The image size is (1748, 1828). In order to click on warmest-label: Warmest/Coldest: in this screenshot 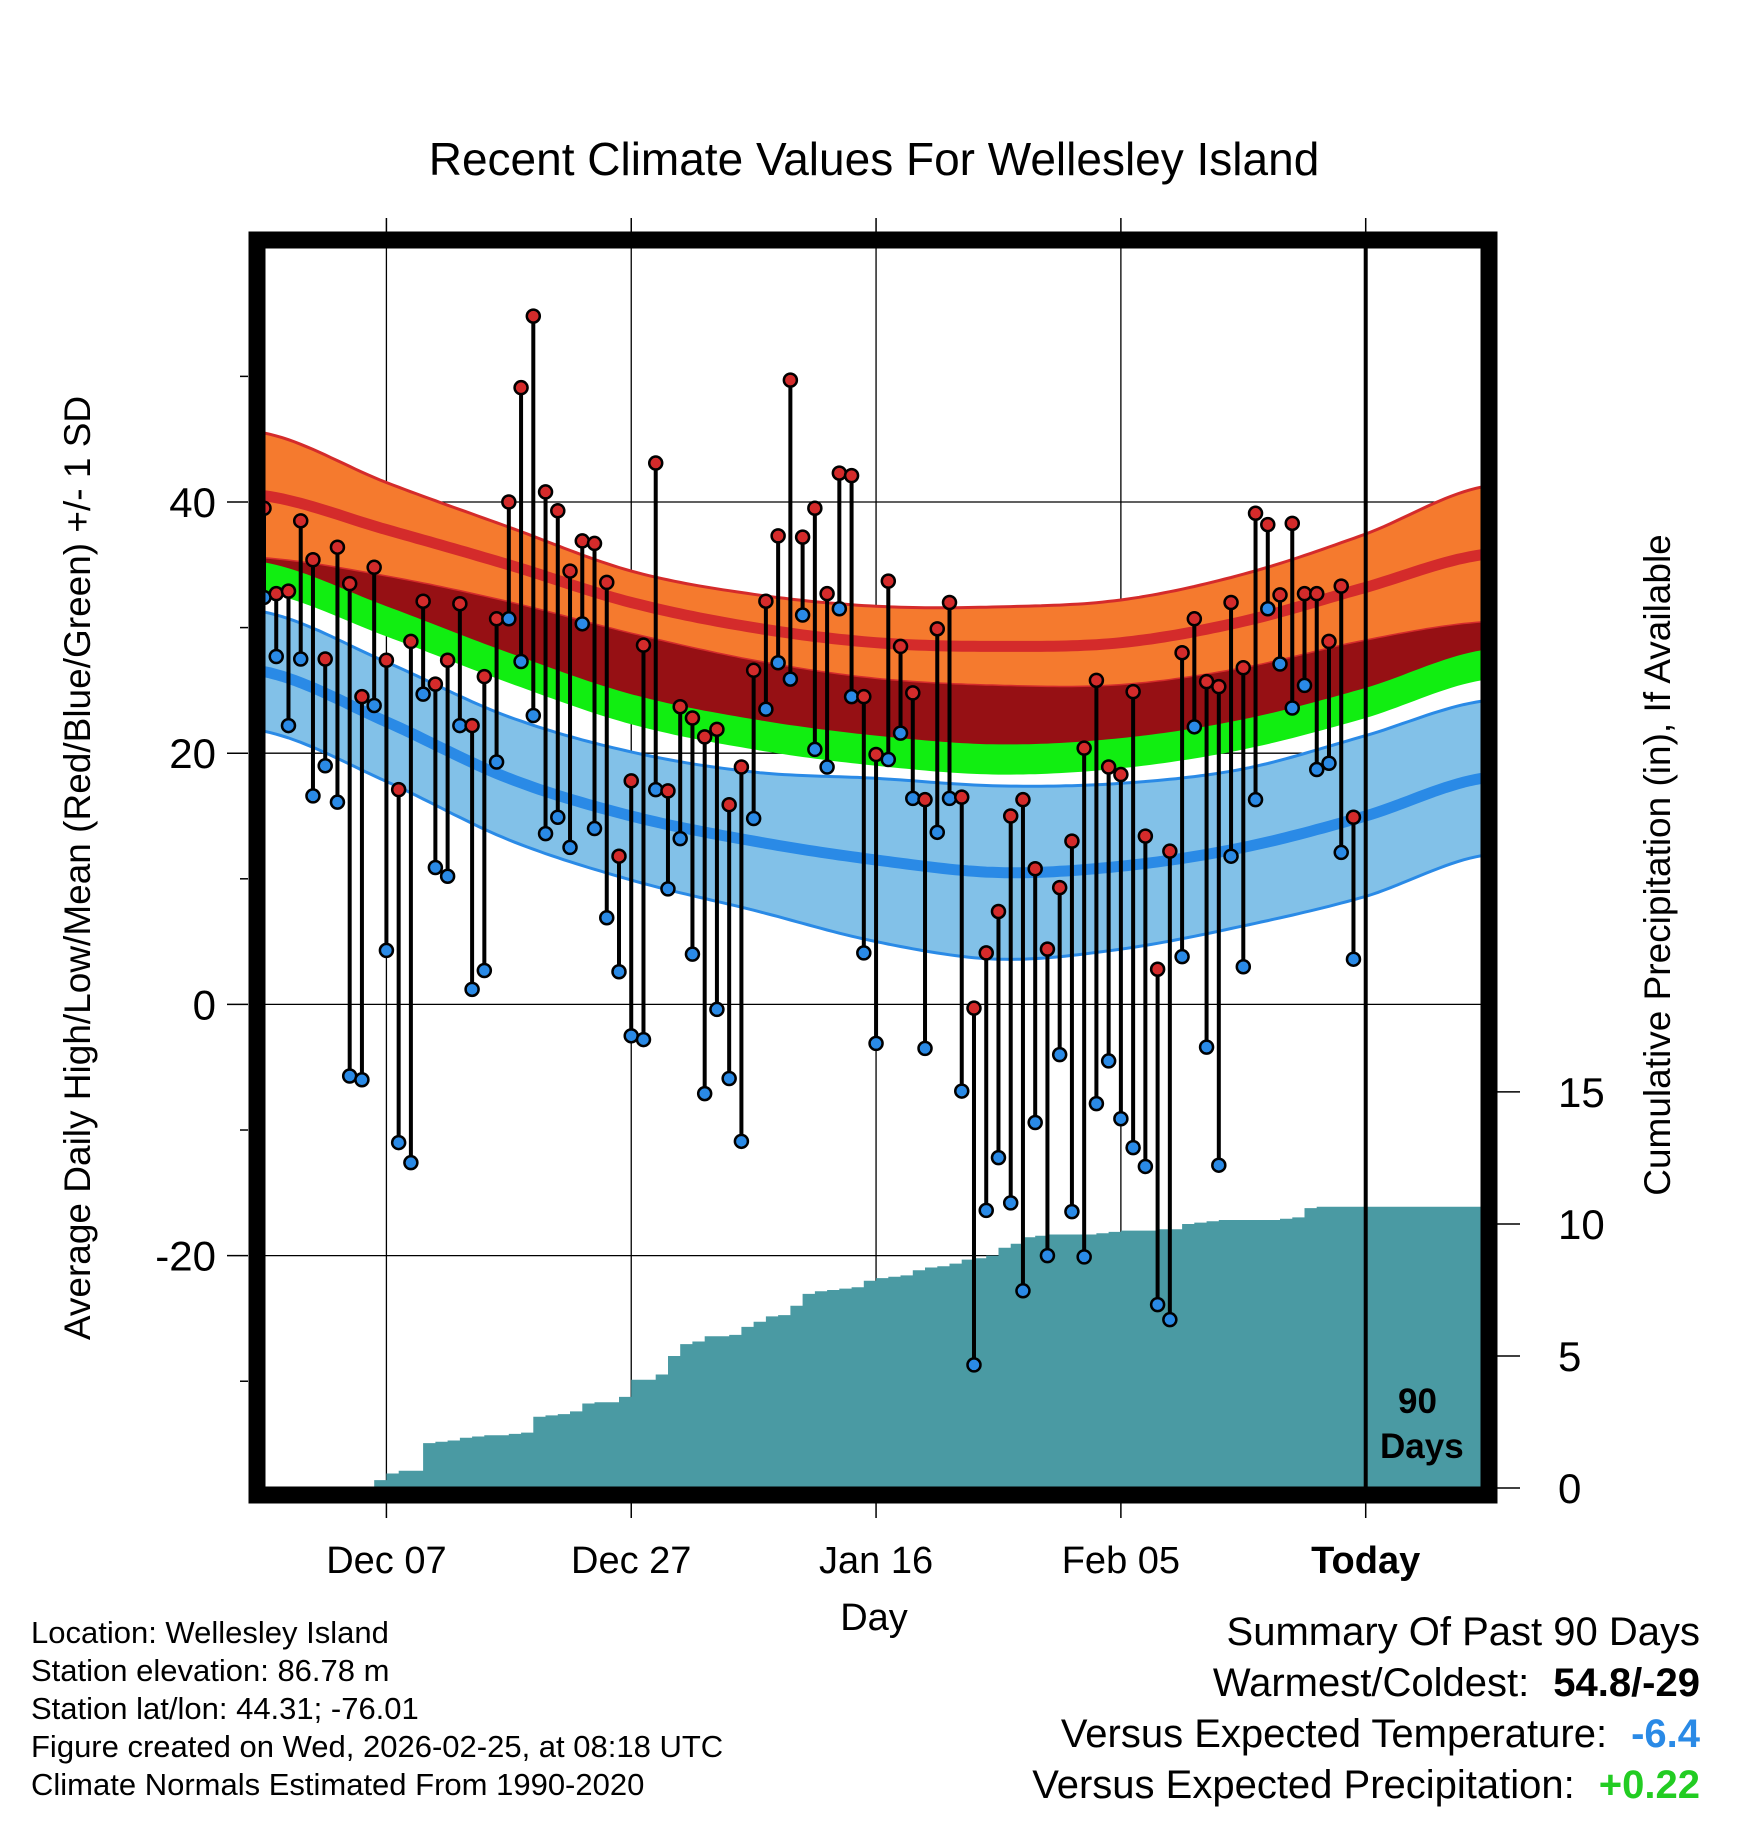, I will do `click(1371, 1683)`.